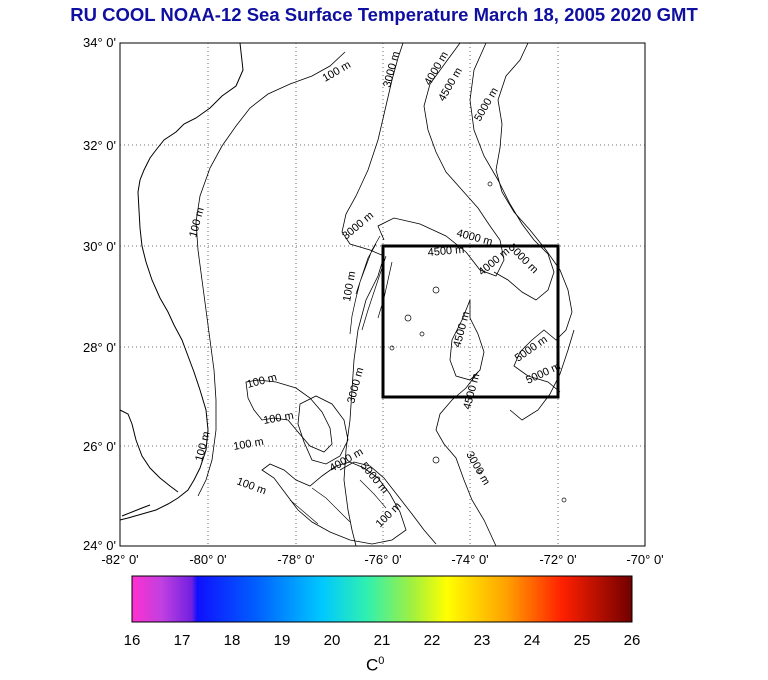  Describe the element at coordinates (372, 665) in the screenshot. I see `colorbar-unit-base: C` at that location.